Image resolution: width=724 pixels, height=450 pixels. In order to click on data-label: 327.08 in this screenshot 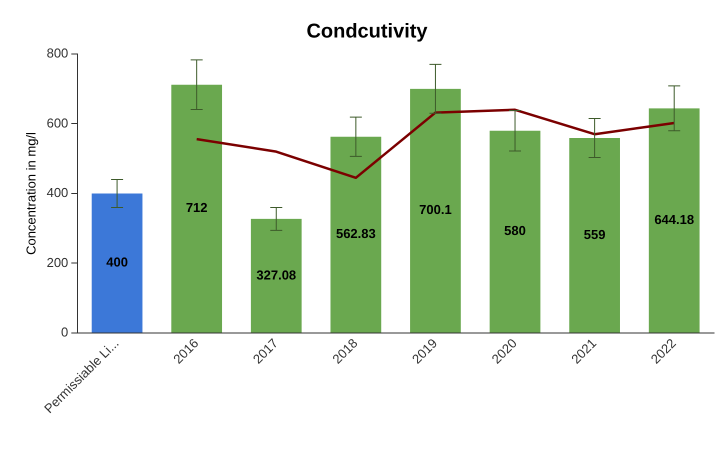, I will do `click(276, 274)`.